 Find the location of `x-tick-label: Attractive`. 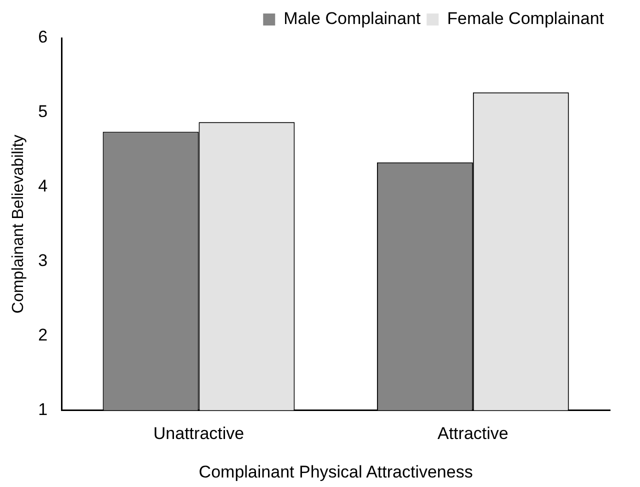

x-tick-label: Attractive is located at coordinates (472, 434).